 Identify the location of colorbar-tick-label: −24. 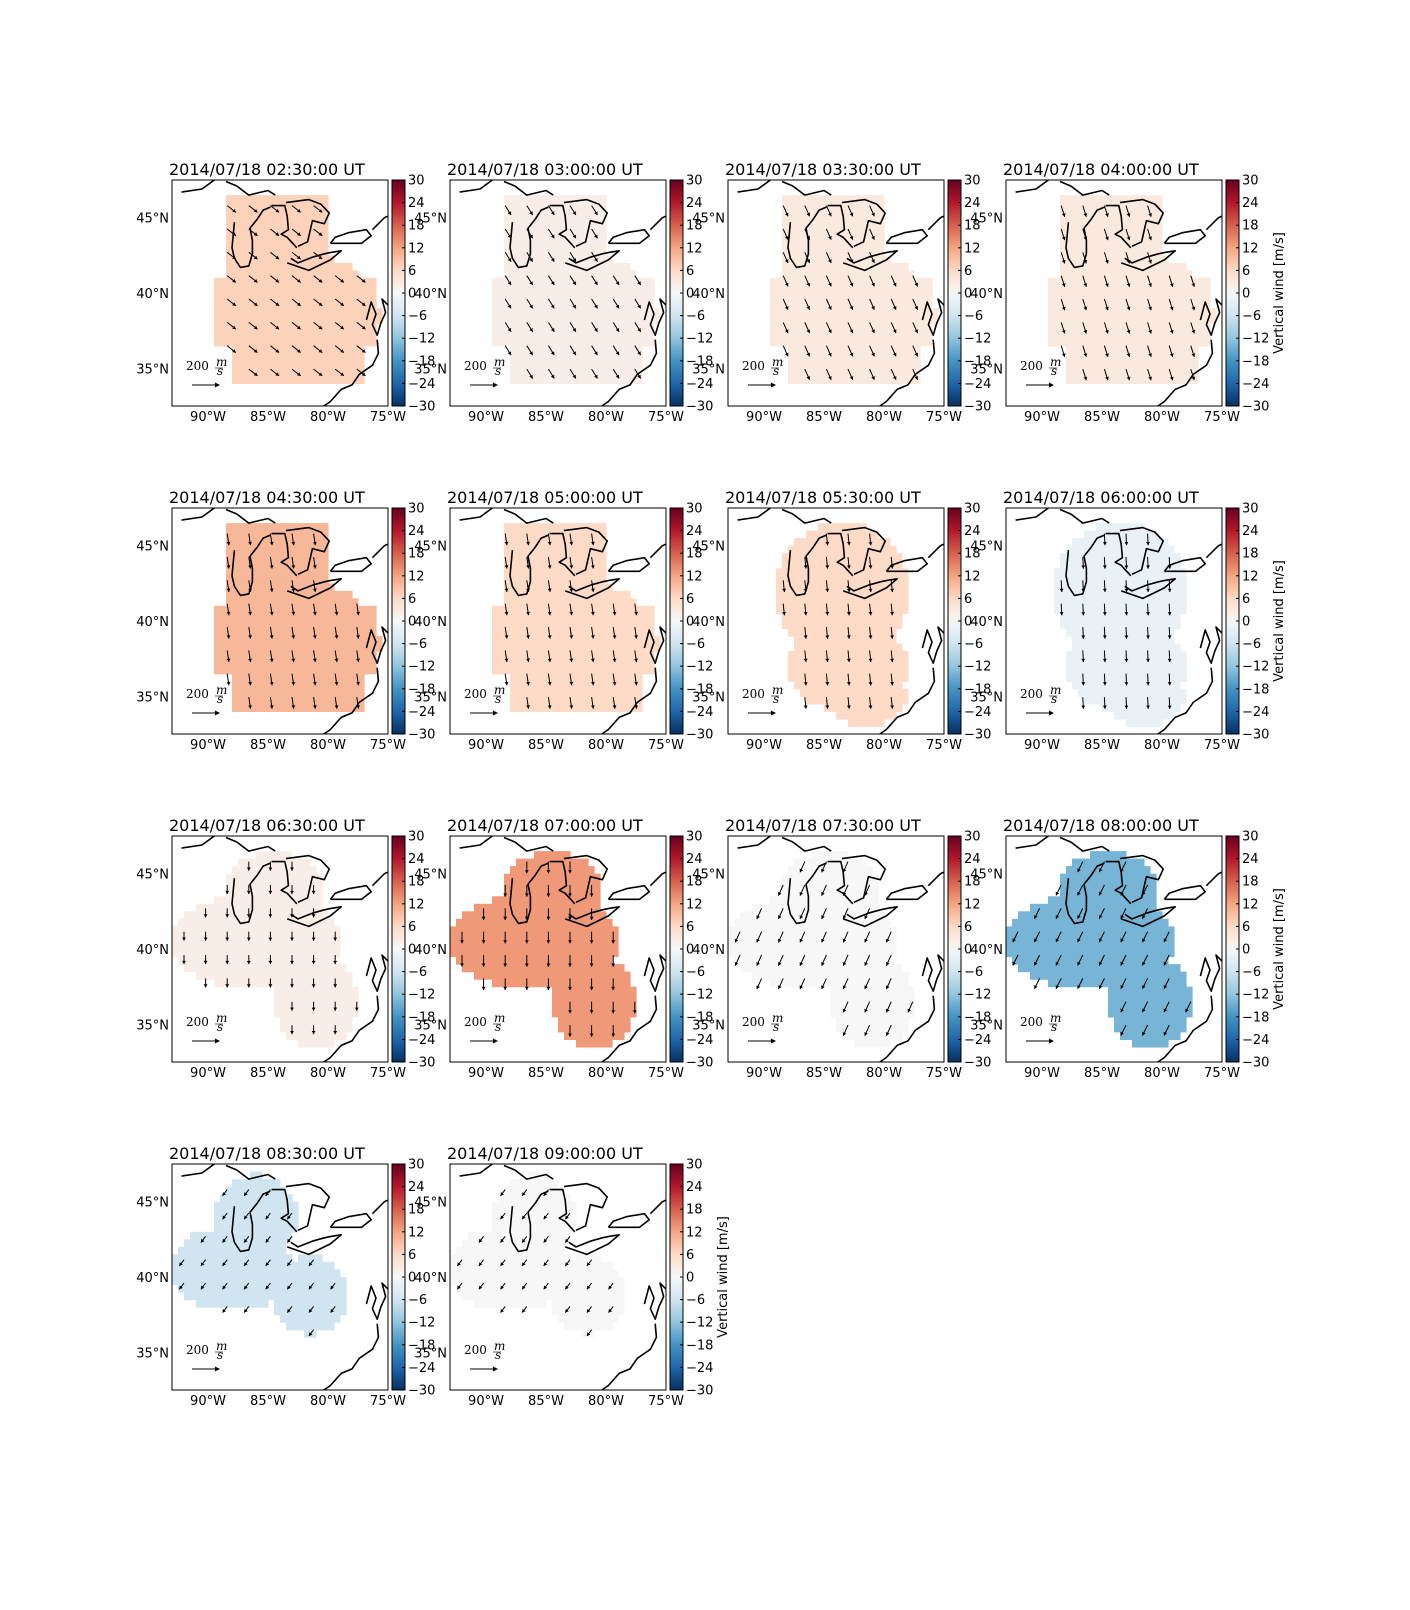
(977, 384).